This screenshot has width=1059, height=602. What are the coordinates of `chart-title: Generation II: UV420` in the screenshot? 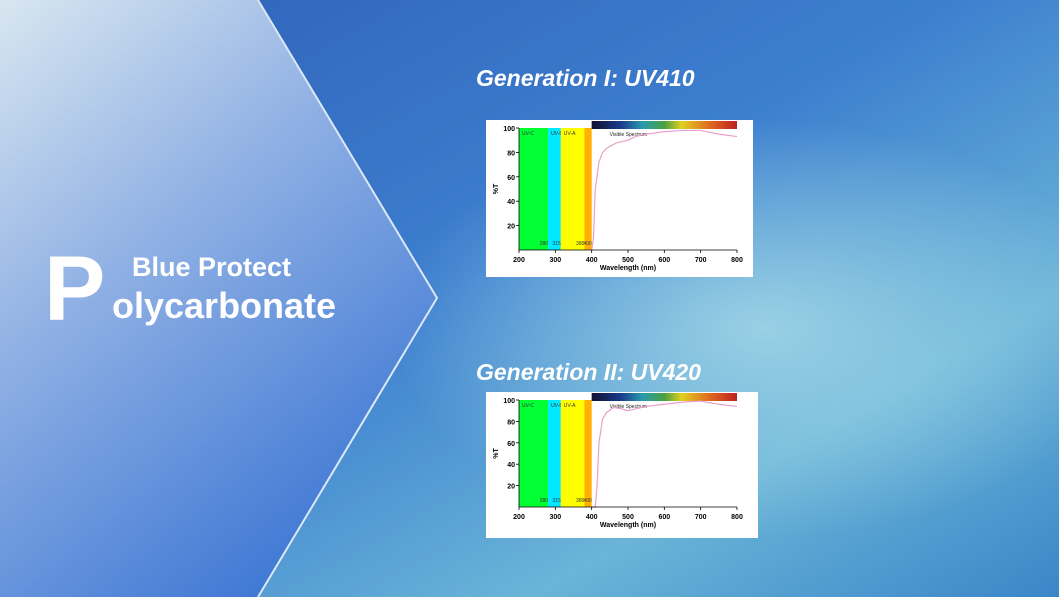 It's located at (588, 372).